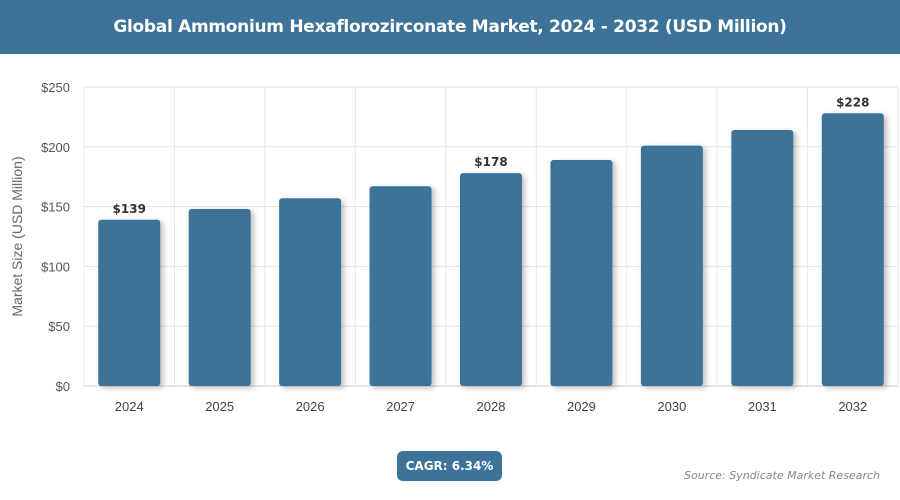 The image size is (900, 500). Describe the element at coordinates (581, 406) in the screenshot. I see `x-tick-label: 2029` at that location.